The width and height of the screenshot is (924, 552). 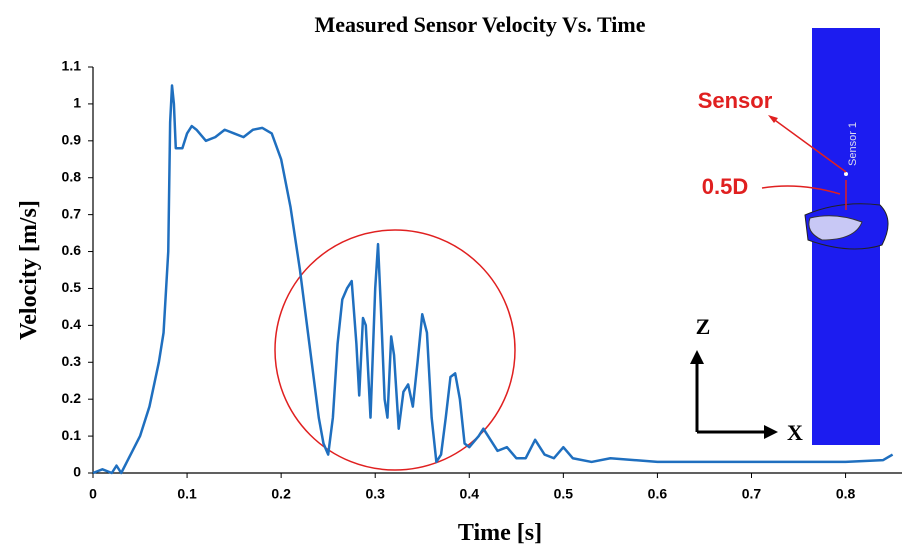 What do you see at coordinates (72, 324) in the screenshot?
I see `y-tick-label: 0.4` at bounding box center [72, 324].